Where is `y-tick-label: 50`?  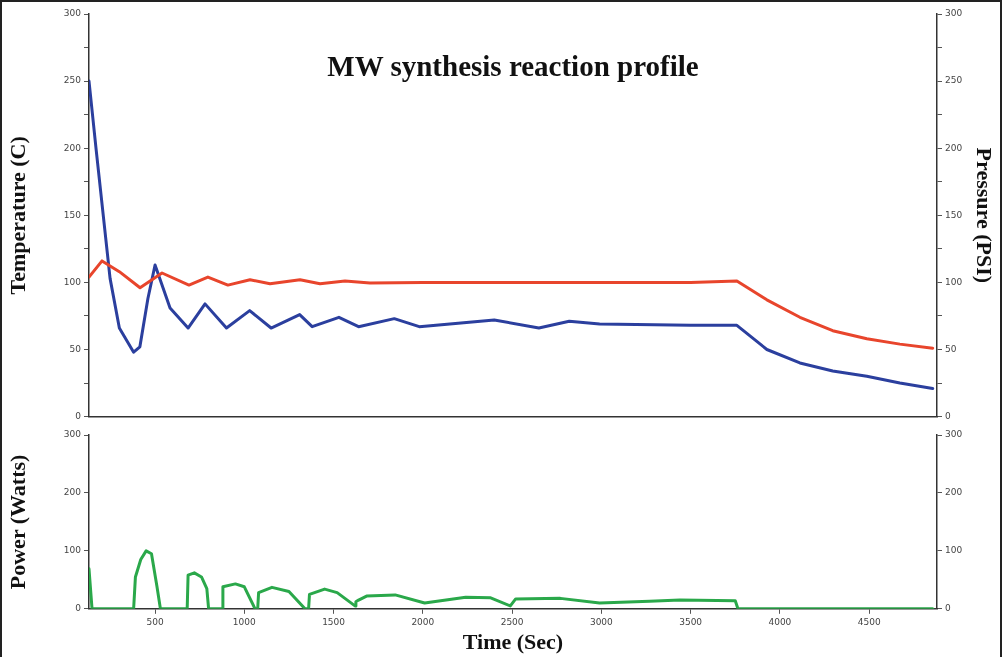 y-tick-label: 50 is located at coordinates (75, 348).